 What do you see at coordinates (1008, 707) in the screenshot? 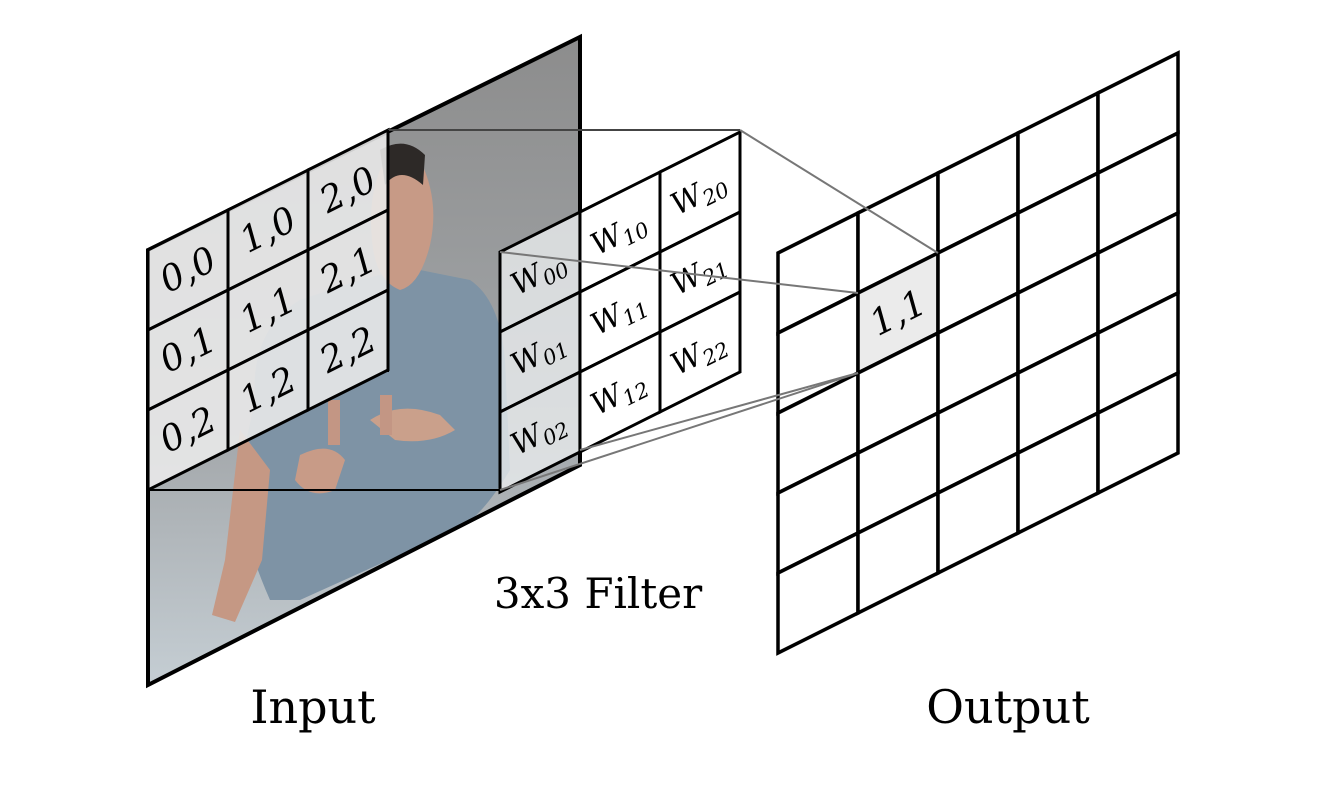
I see `output-label: Output` at bounding box center [1008, 707].